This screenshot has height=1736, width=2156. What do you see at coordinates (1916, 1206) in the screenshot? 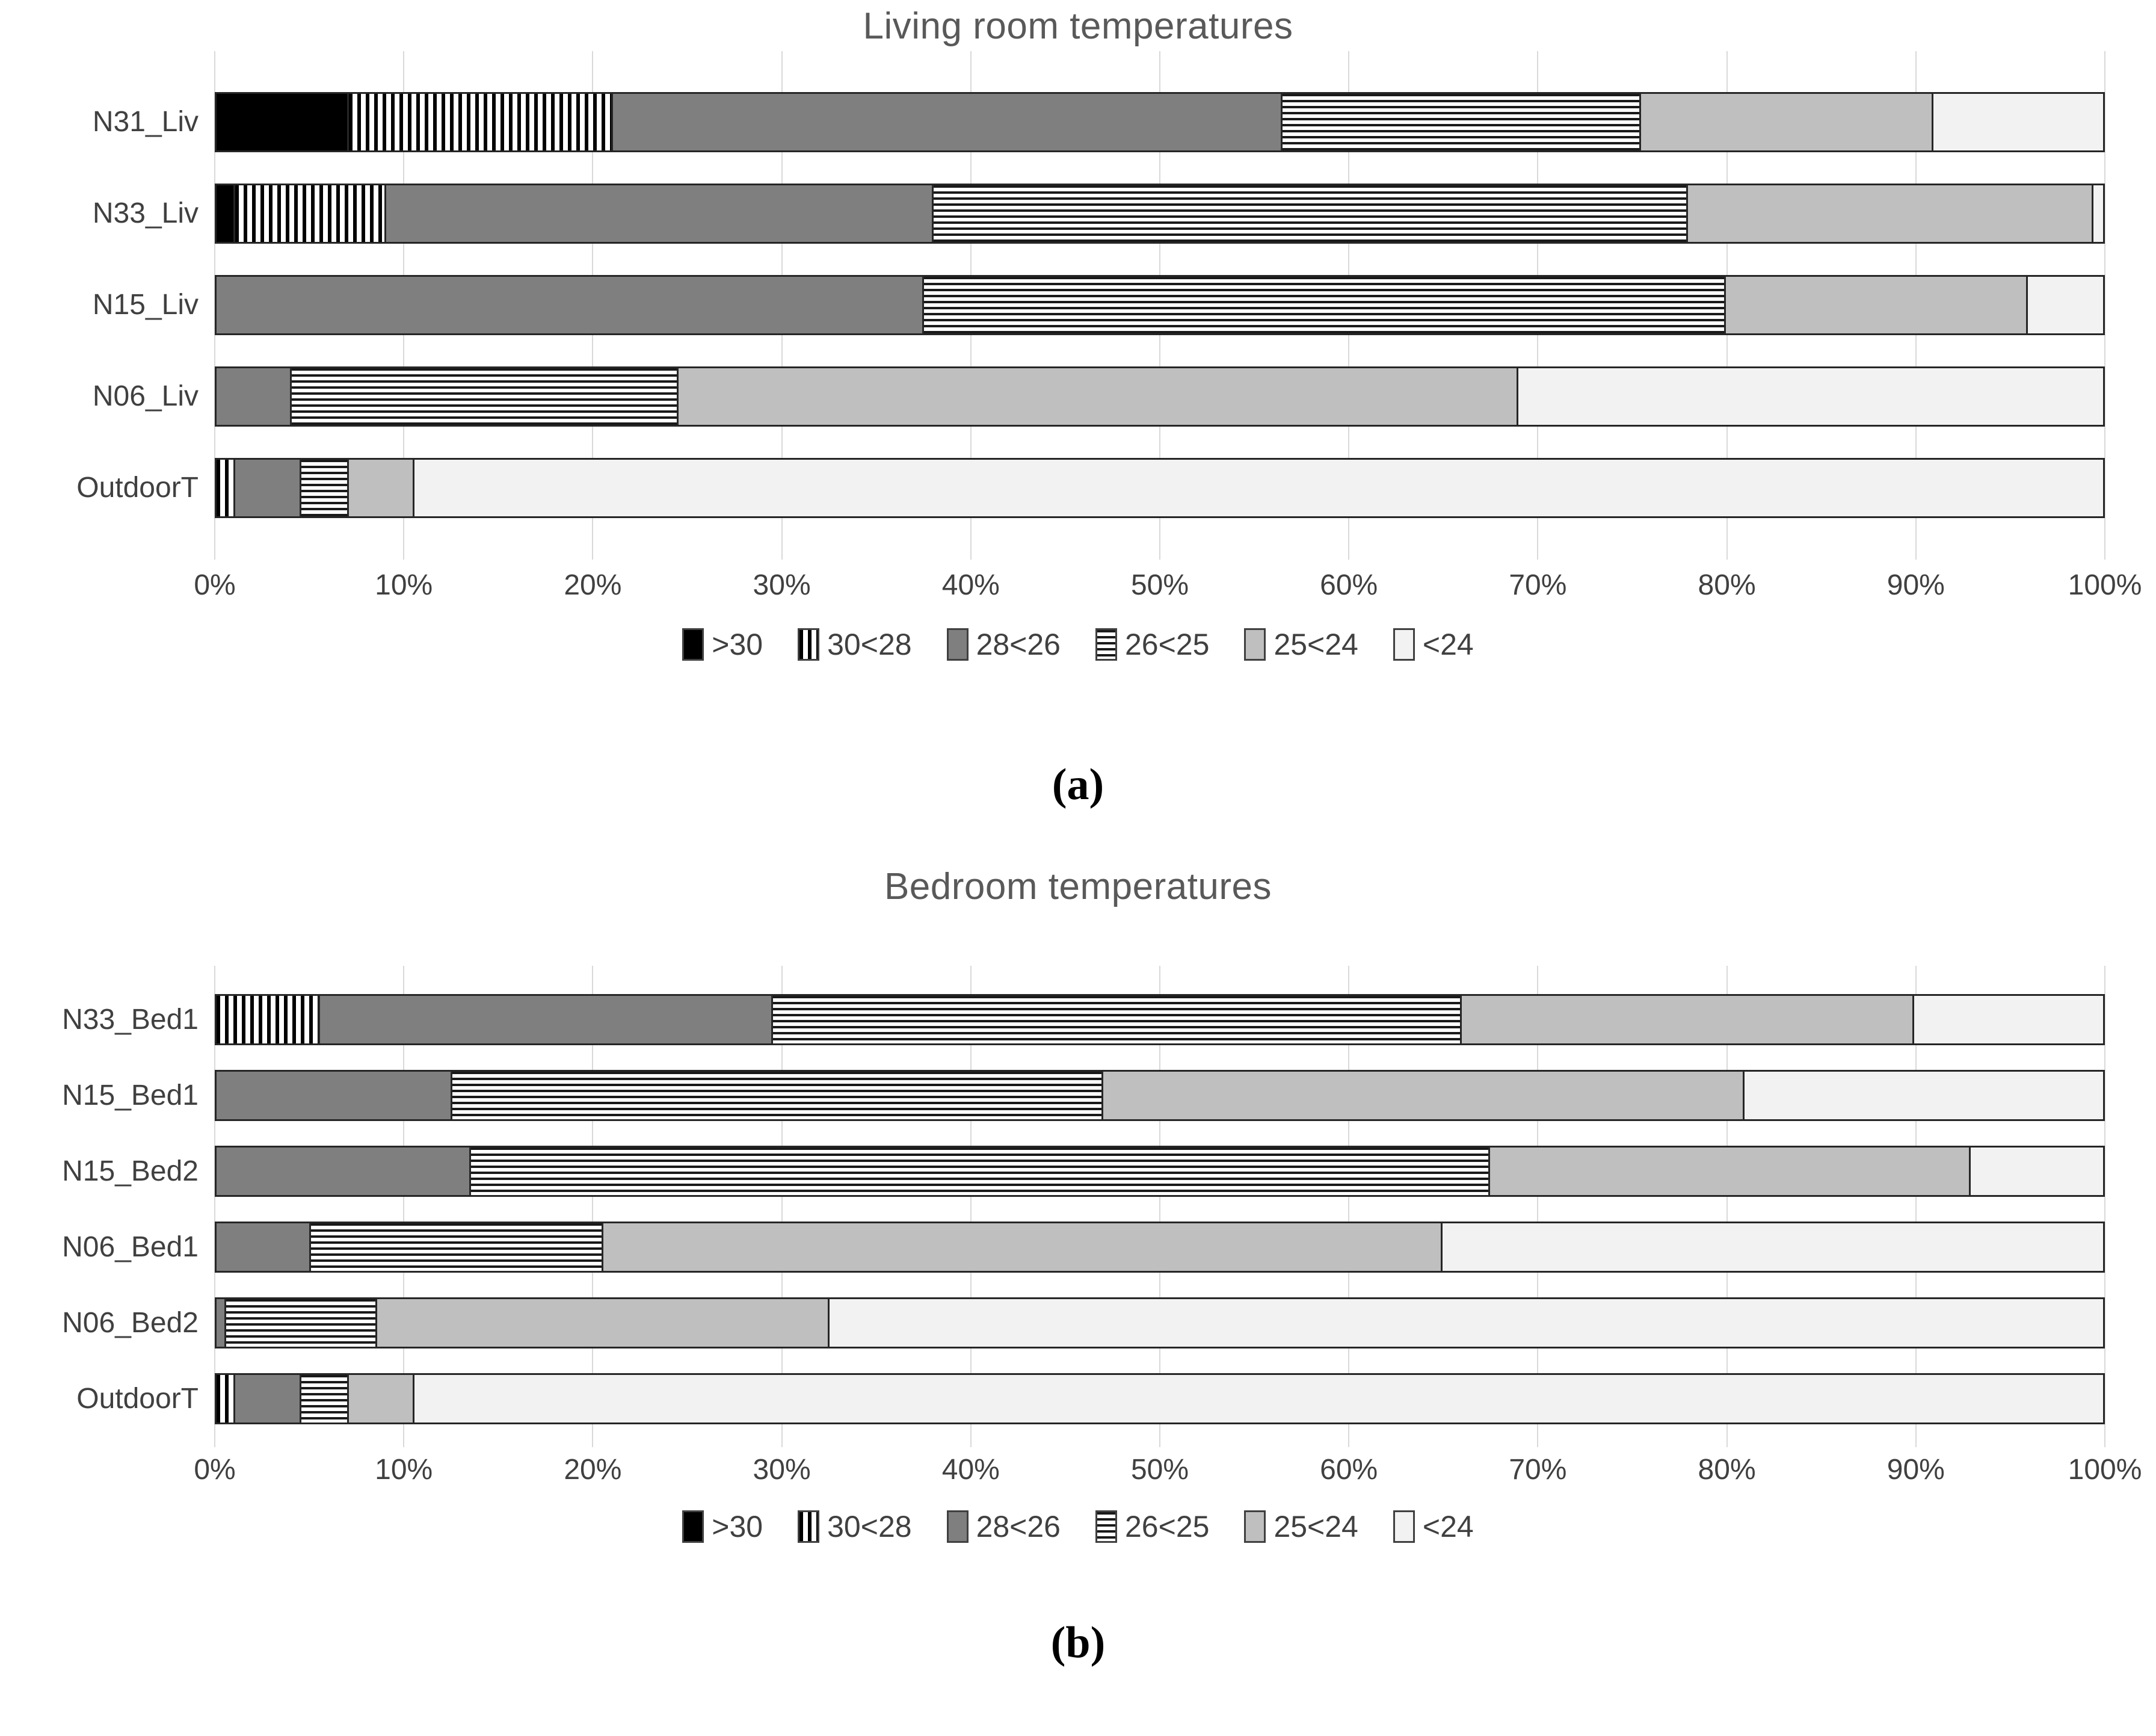
I see `gridline-90%` at bounding box center [1916, 1206].